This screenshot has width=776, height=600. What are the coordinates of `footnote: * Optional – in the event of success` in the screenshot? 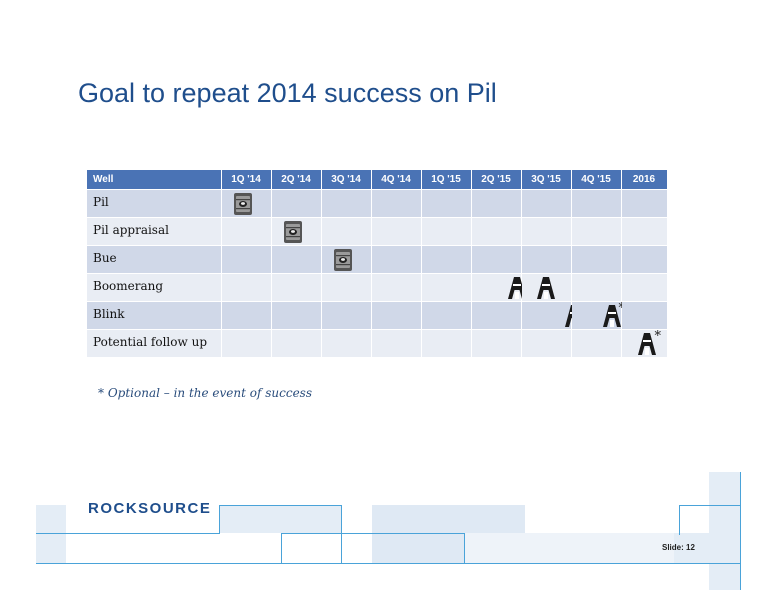 It's located at (205, 393).